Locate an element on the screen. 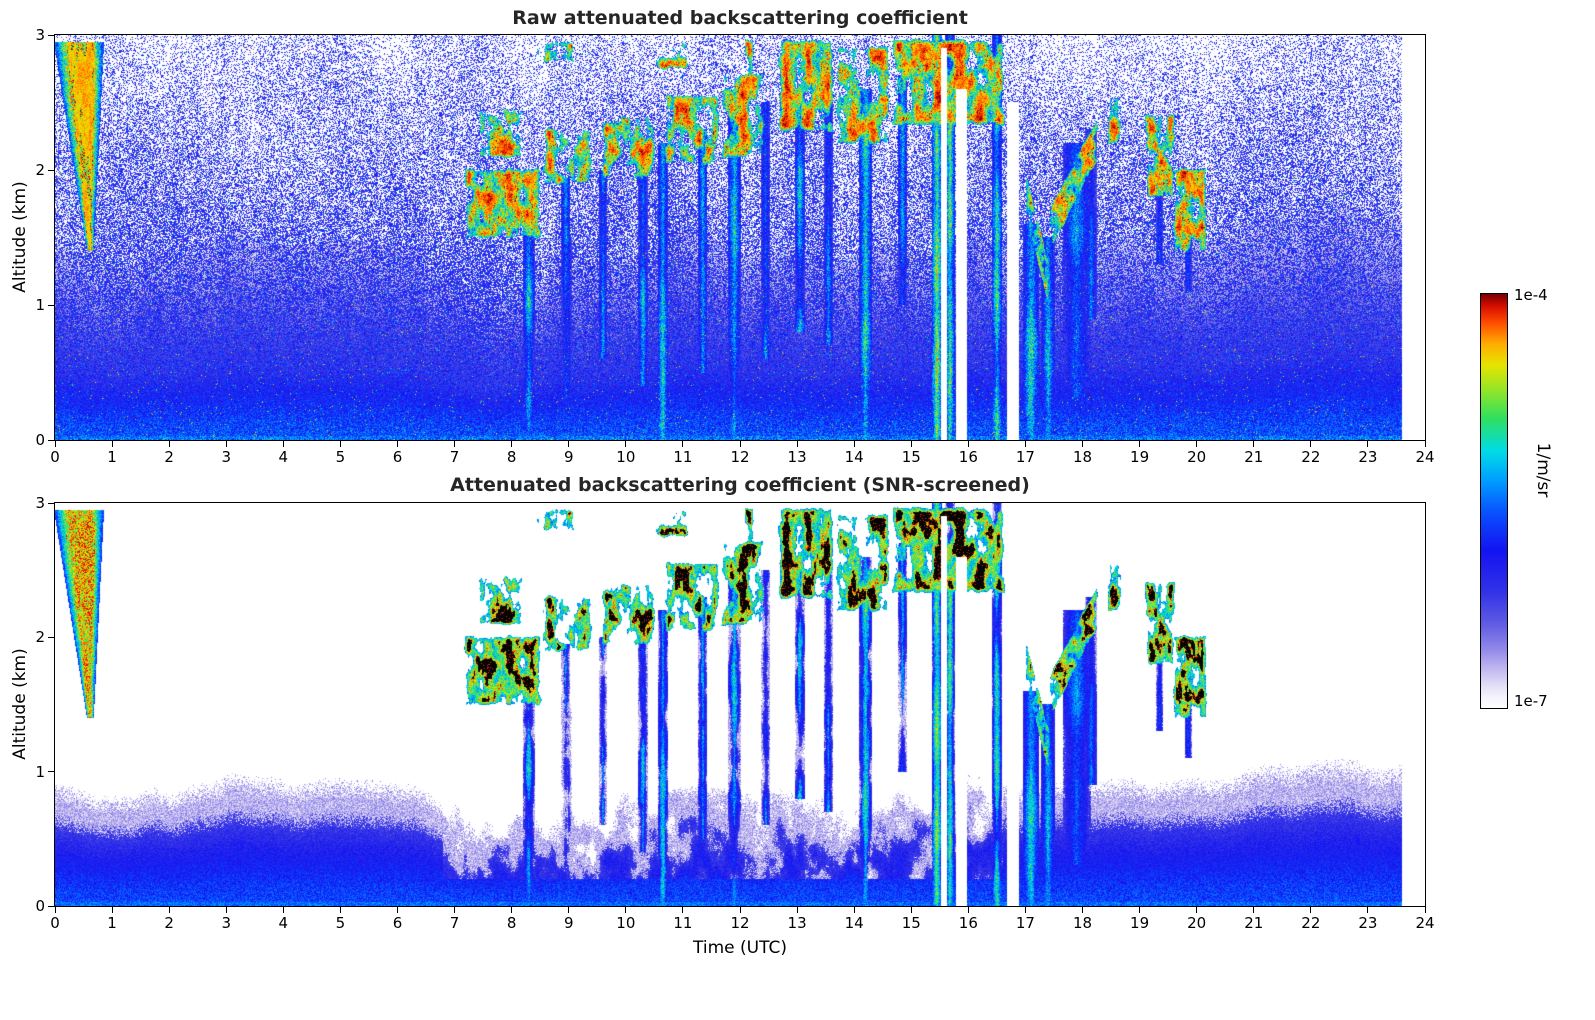  colorbar-frame is located at coordinates (1494, 501).